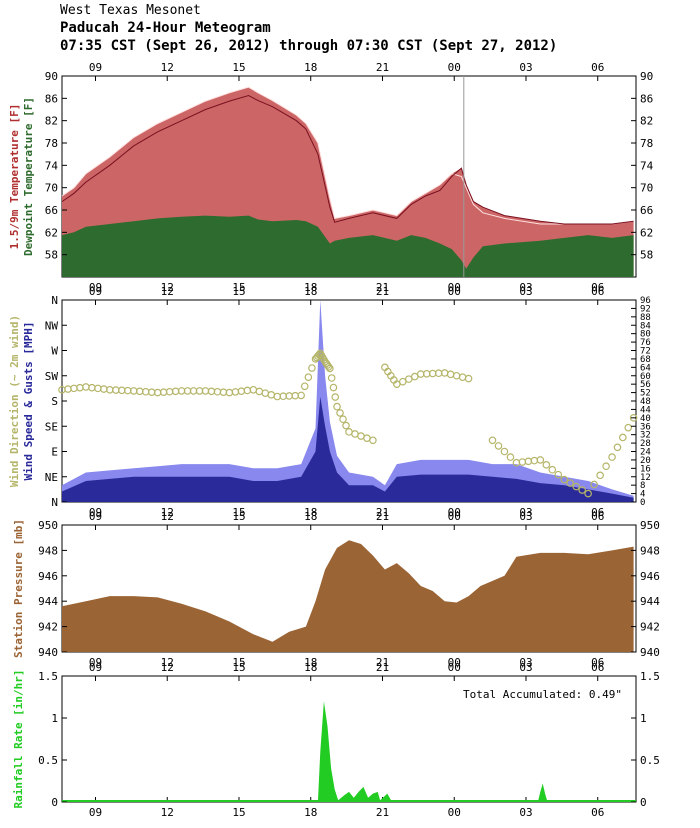 This screenshot has height=828, width=700. What do you see at coordinates (645, 377) in the screenshot?
I see `y-tick-label-right: 60` at bounding box center [645, 377].